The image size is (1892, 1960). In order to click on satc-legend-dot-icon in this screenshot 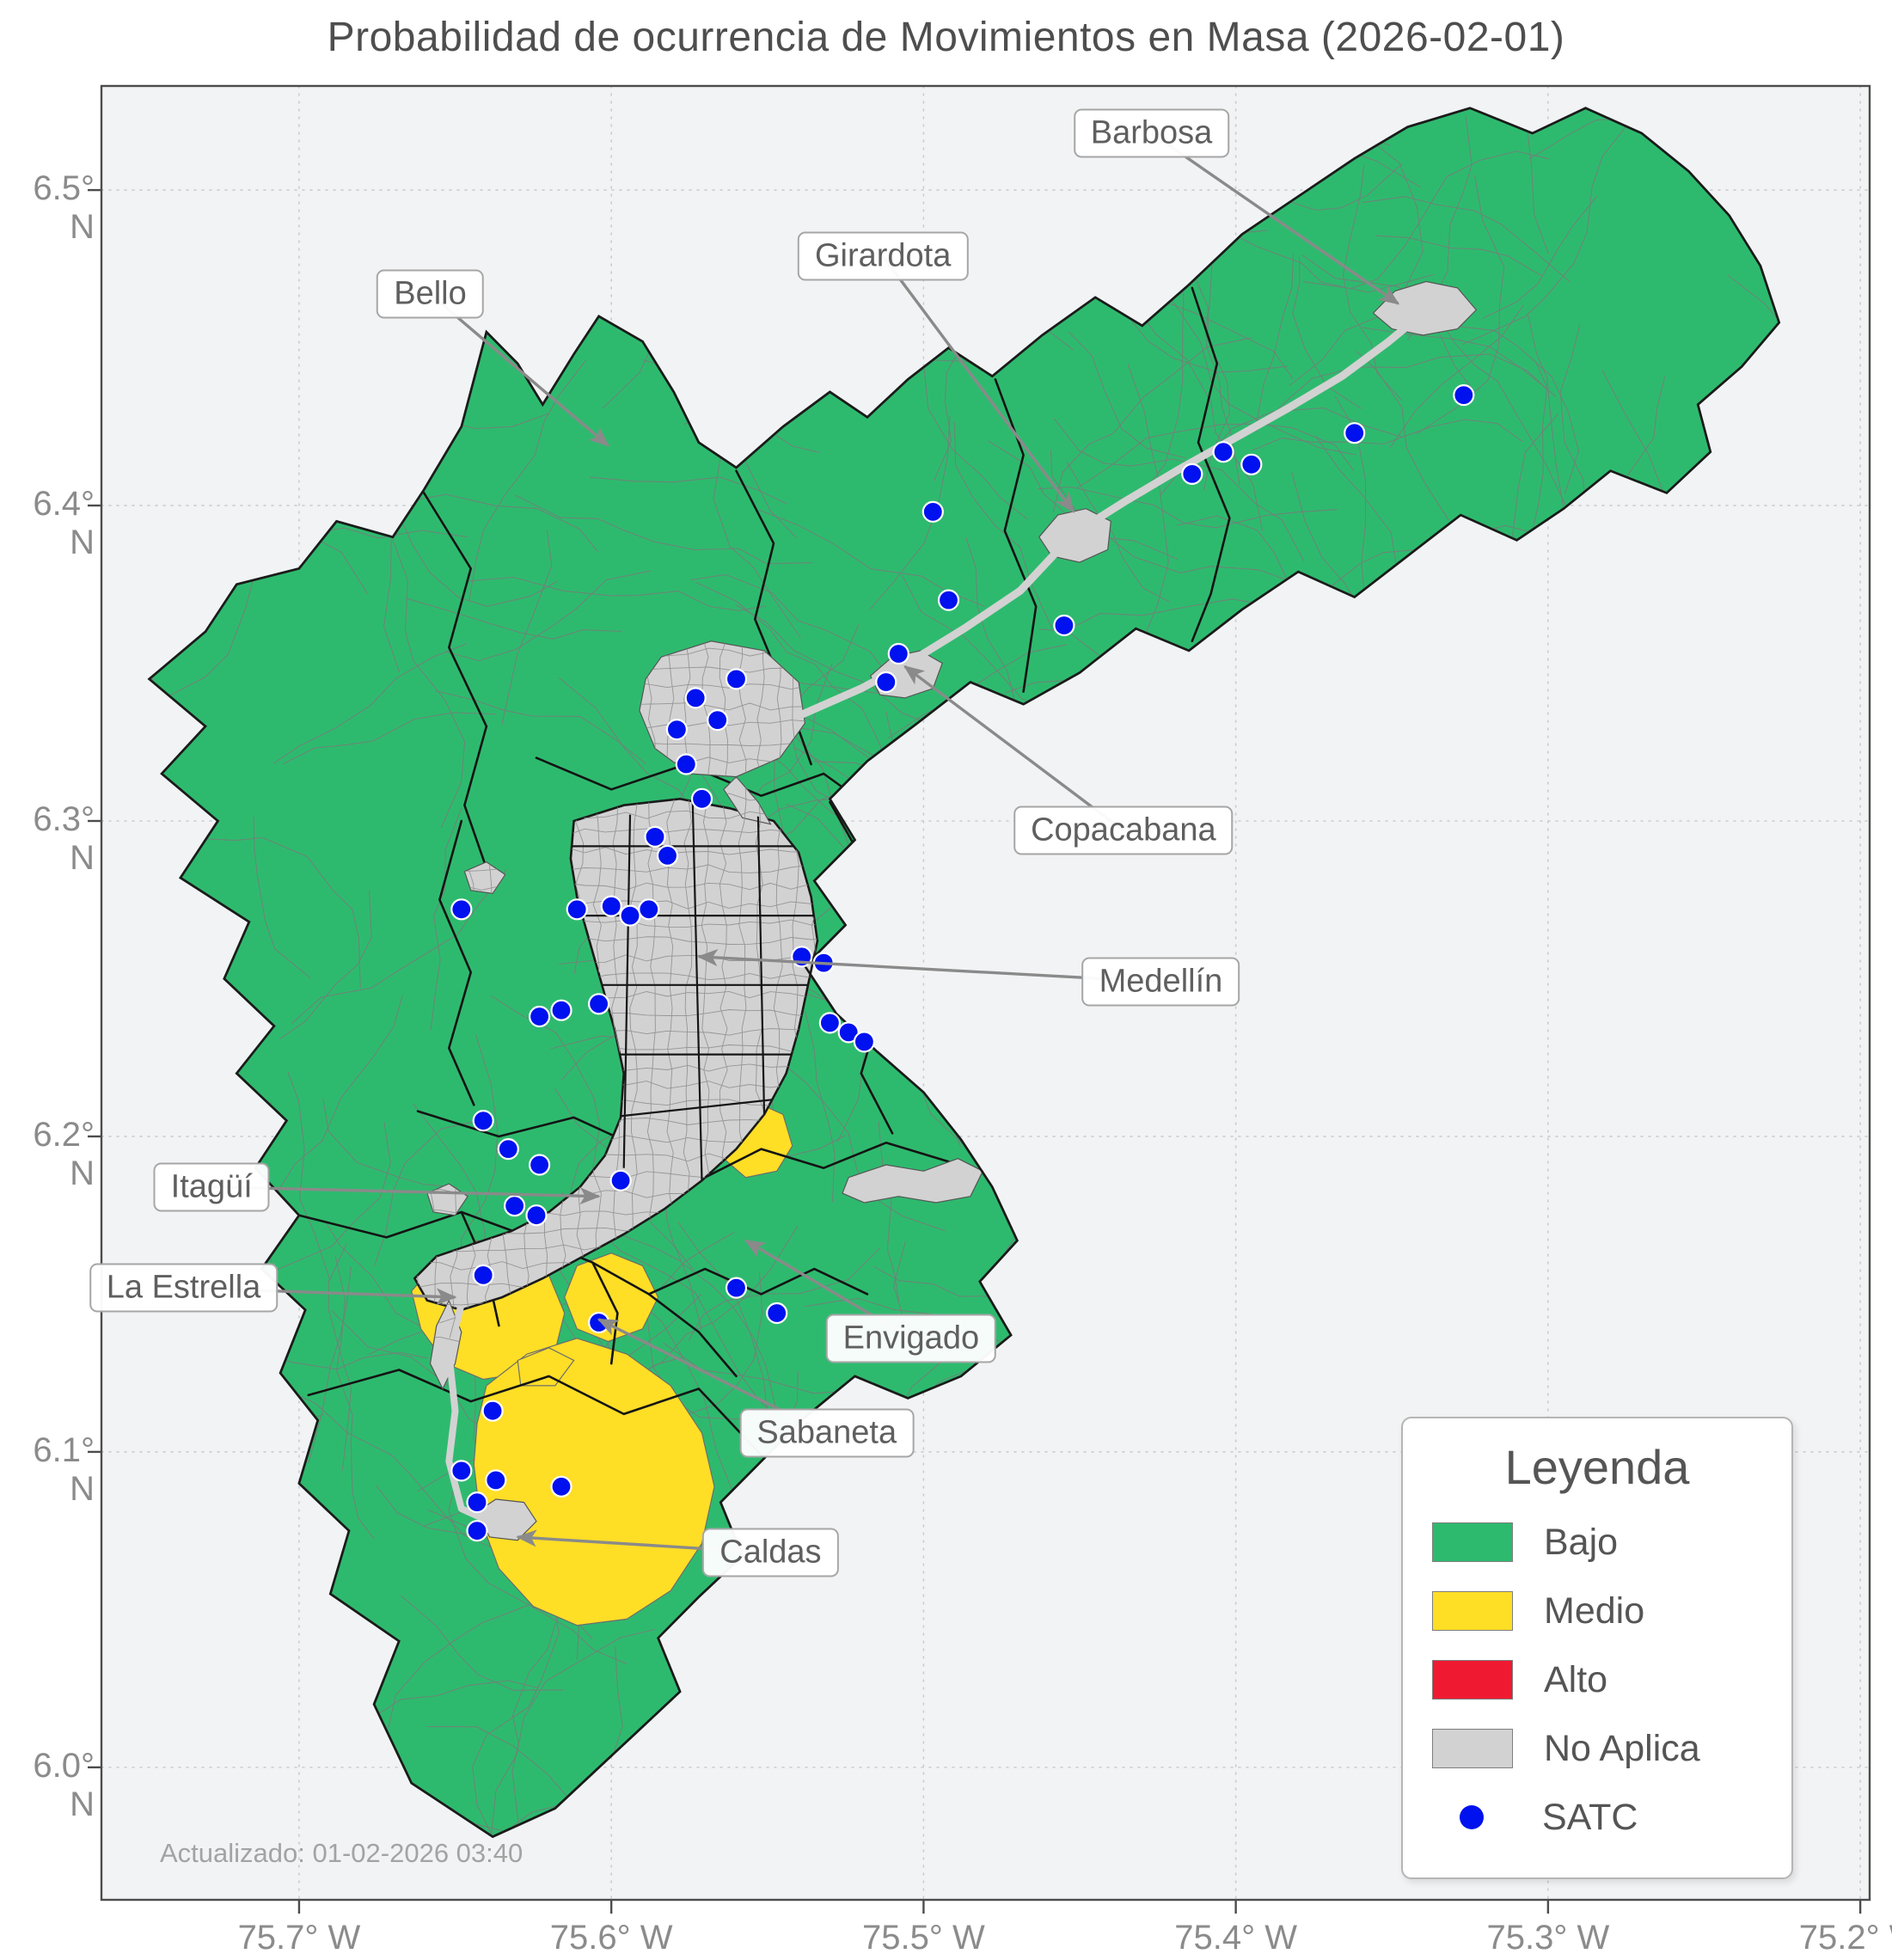, I will do `click(1471, 1817)`.